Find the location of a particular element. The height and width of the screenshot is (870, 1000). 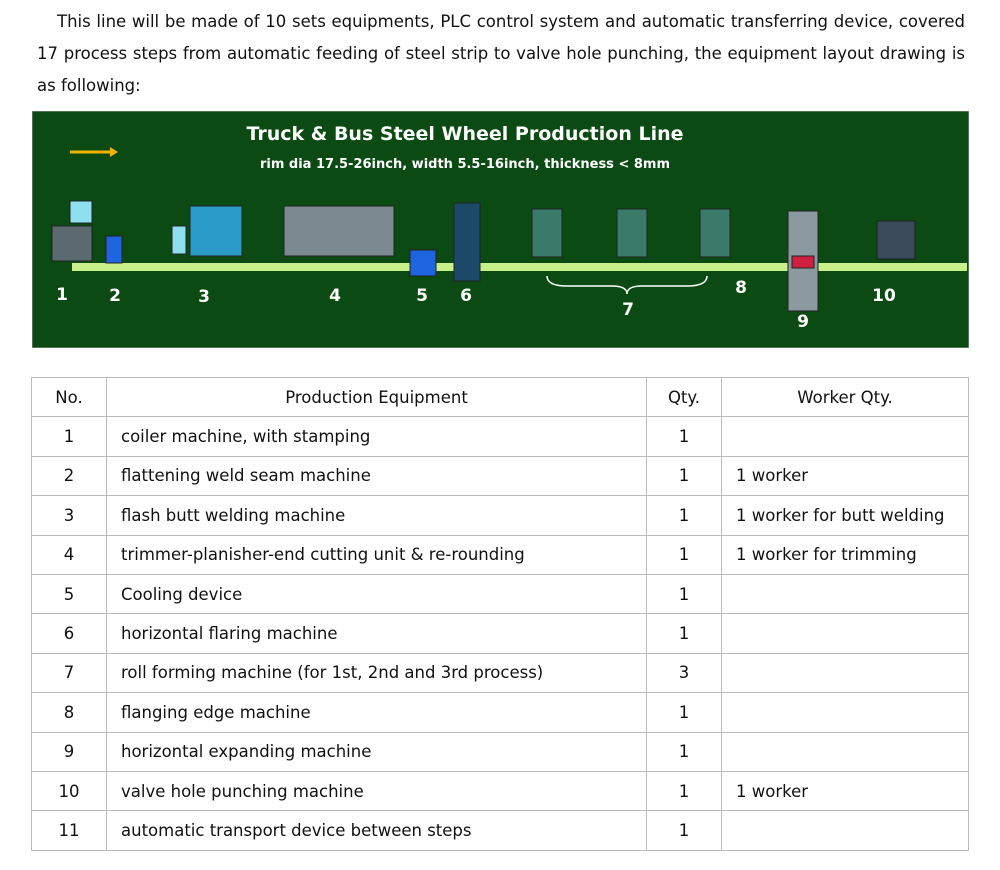

step-label: 3 is located at coordinates (204, 297).